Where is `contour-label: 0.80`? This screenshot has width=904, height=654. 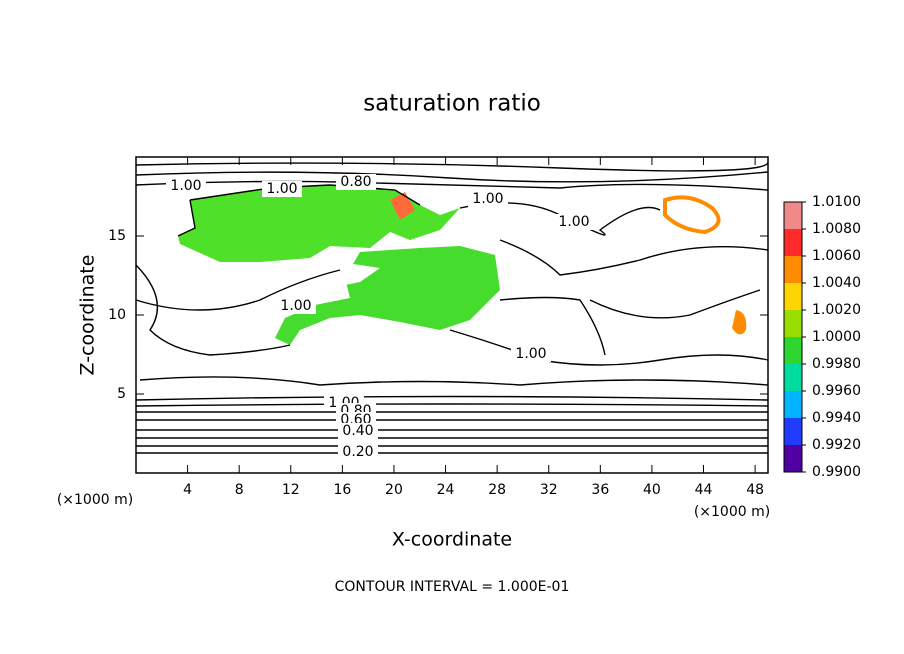
contour-label: 0.80 is located at coordinates (355, 182).